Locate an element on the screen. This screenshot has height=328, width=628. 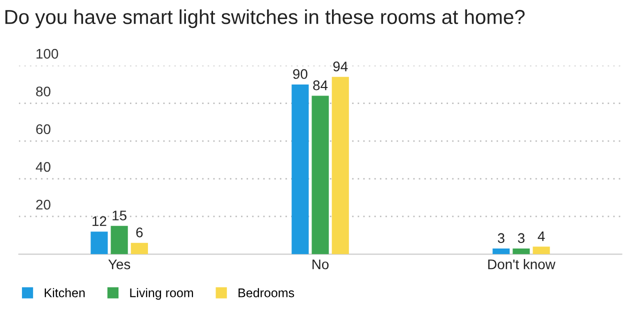
data-label: 84 is located at coordinates (320, 85).